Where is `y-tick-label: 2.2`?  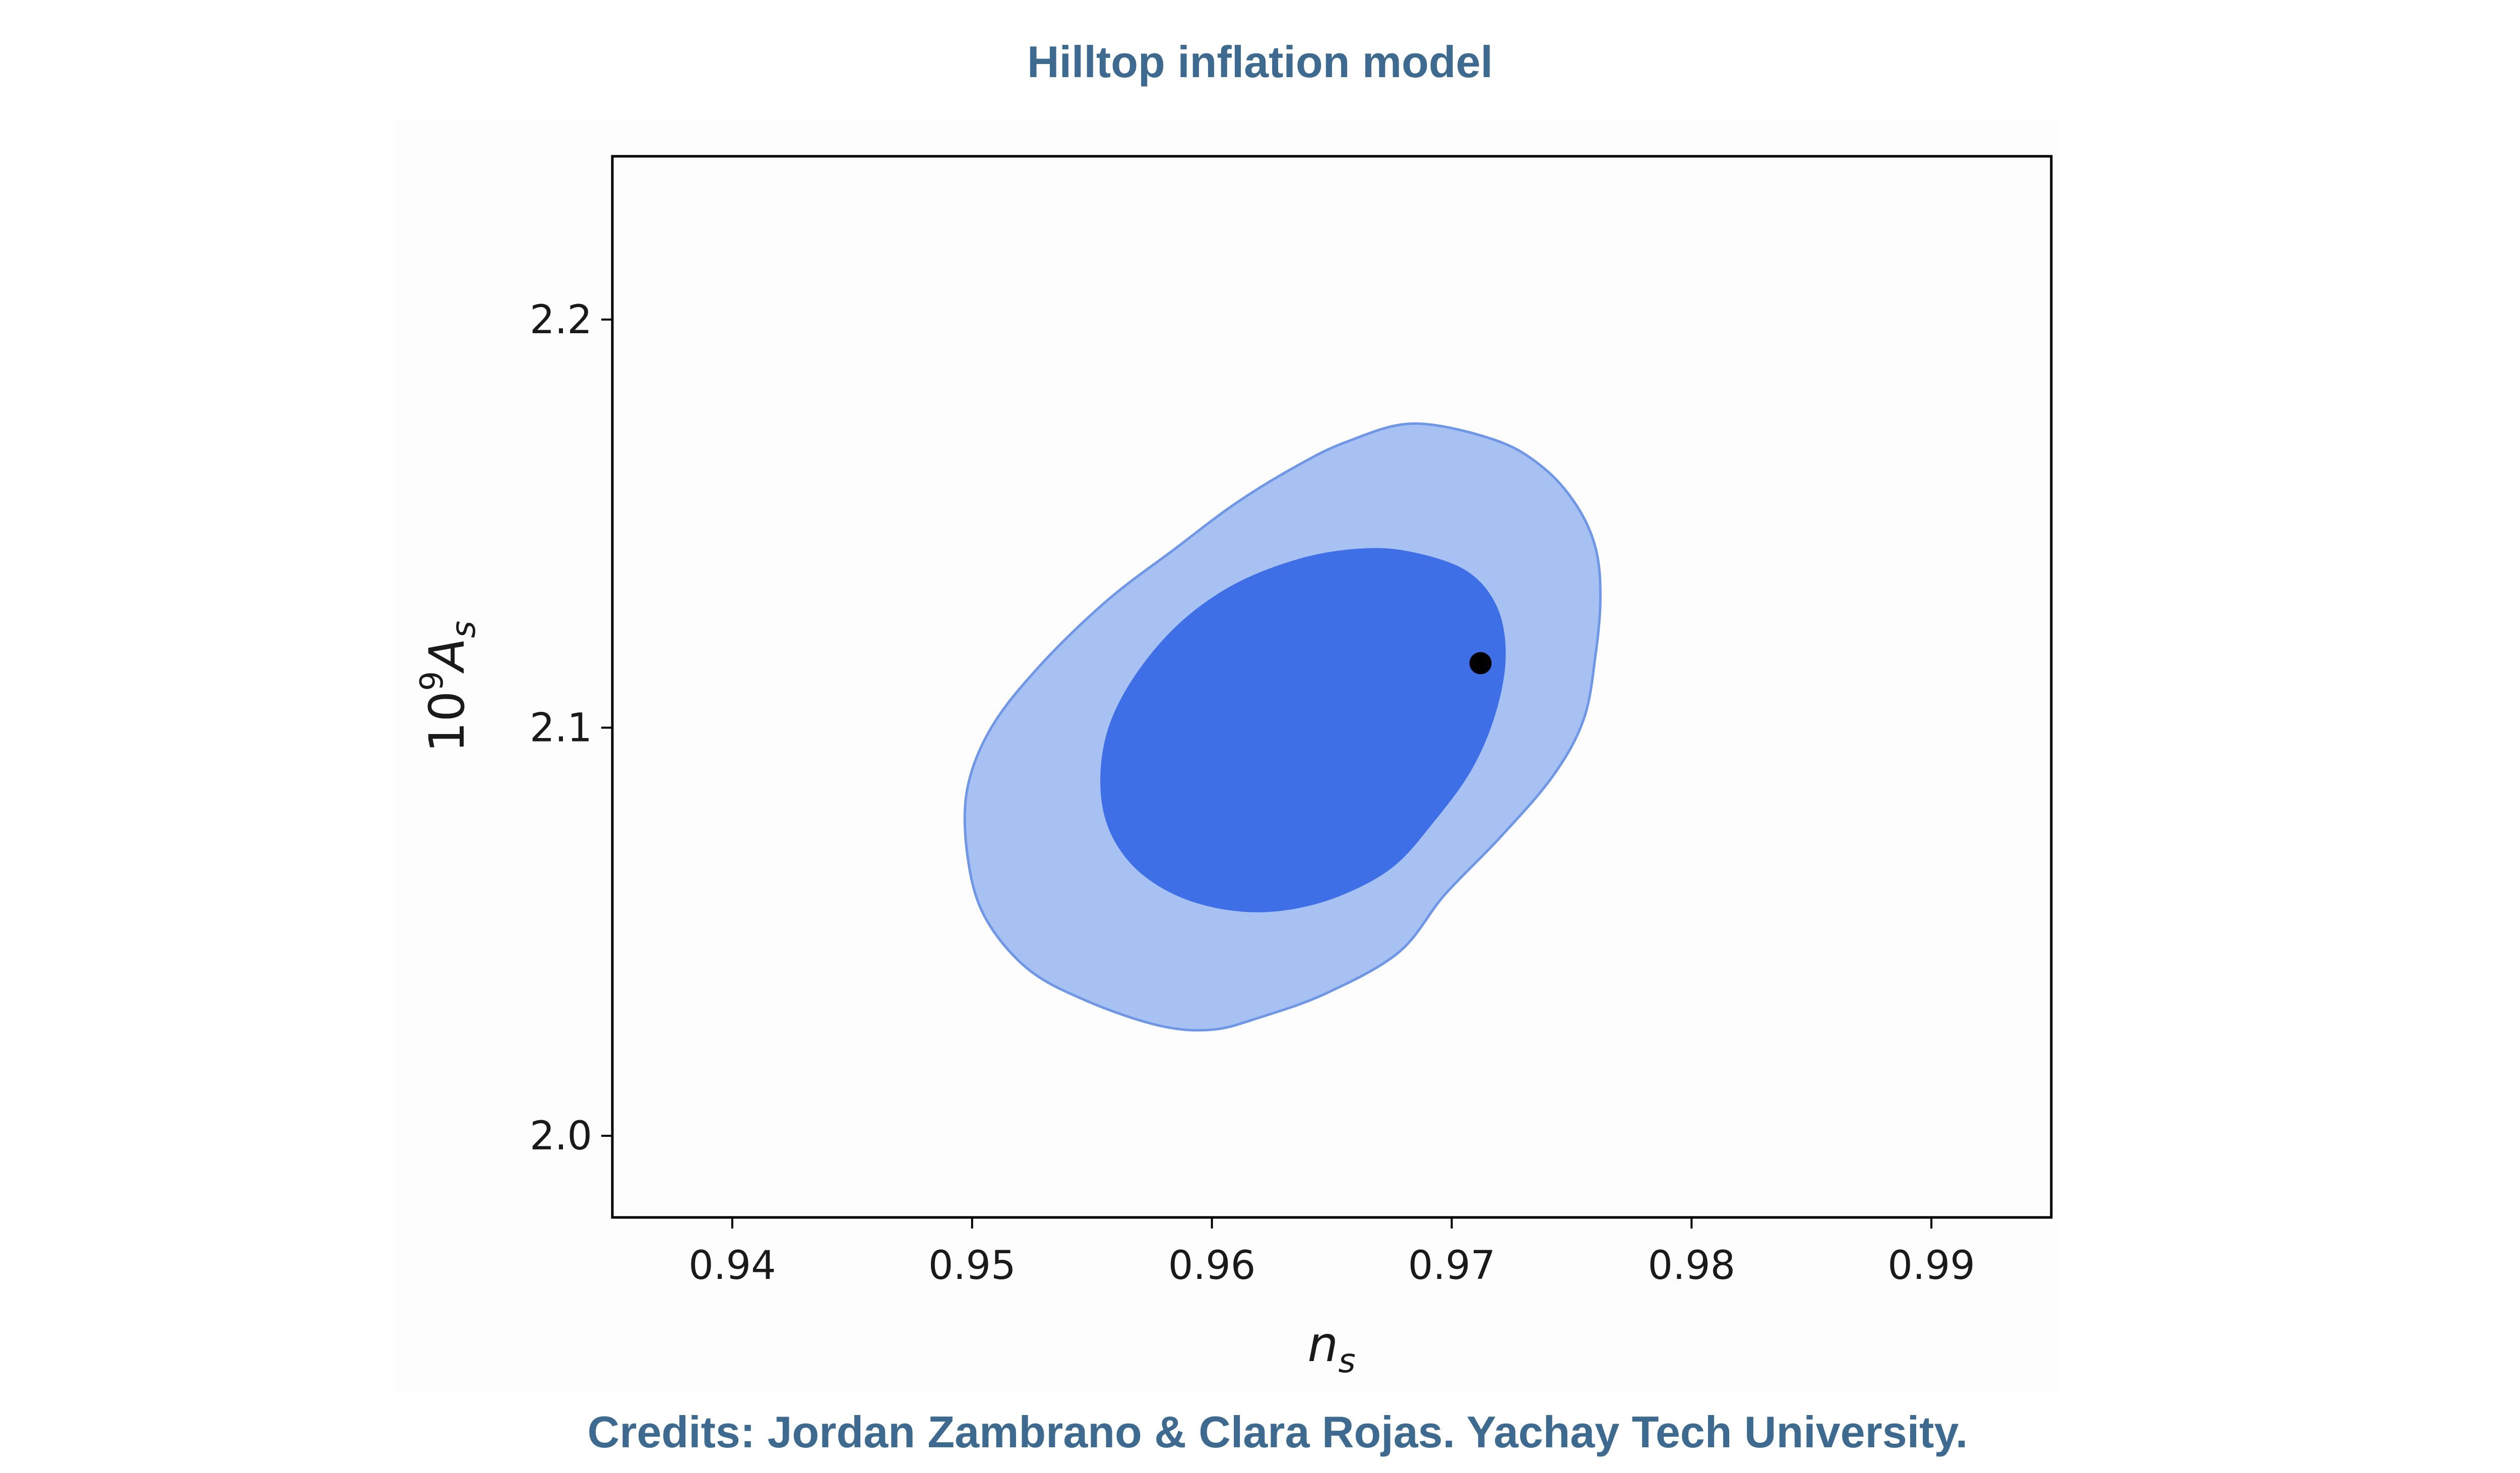 y-tick-label: 2.2 is located at coordinates (561, 320).